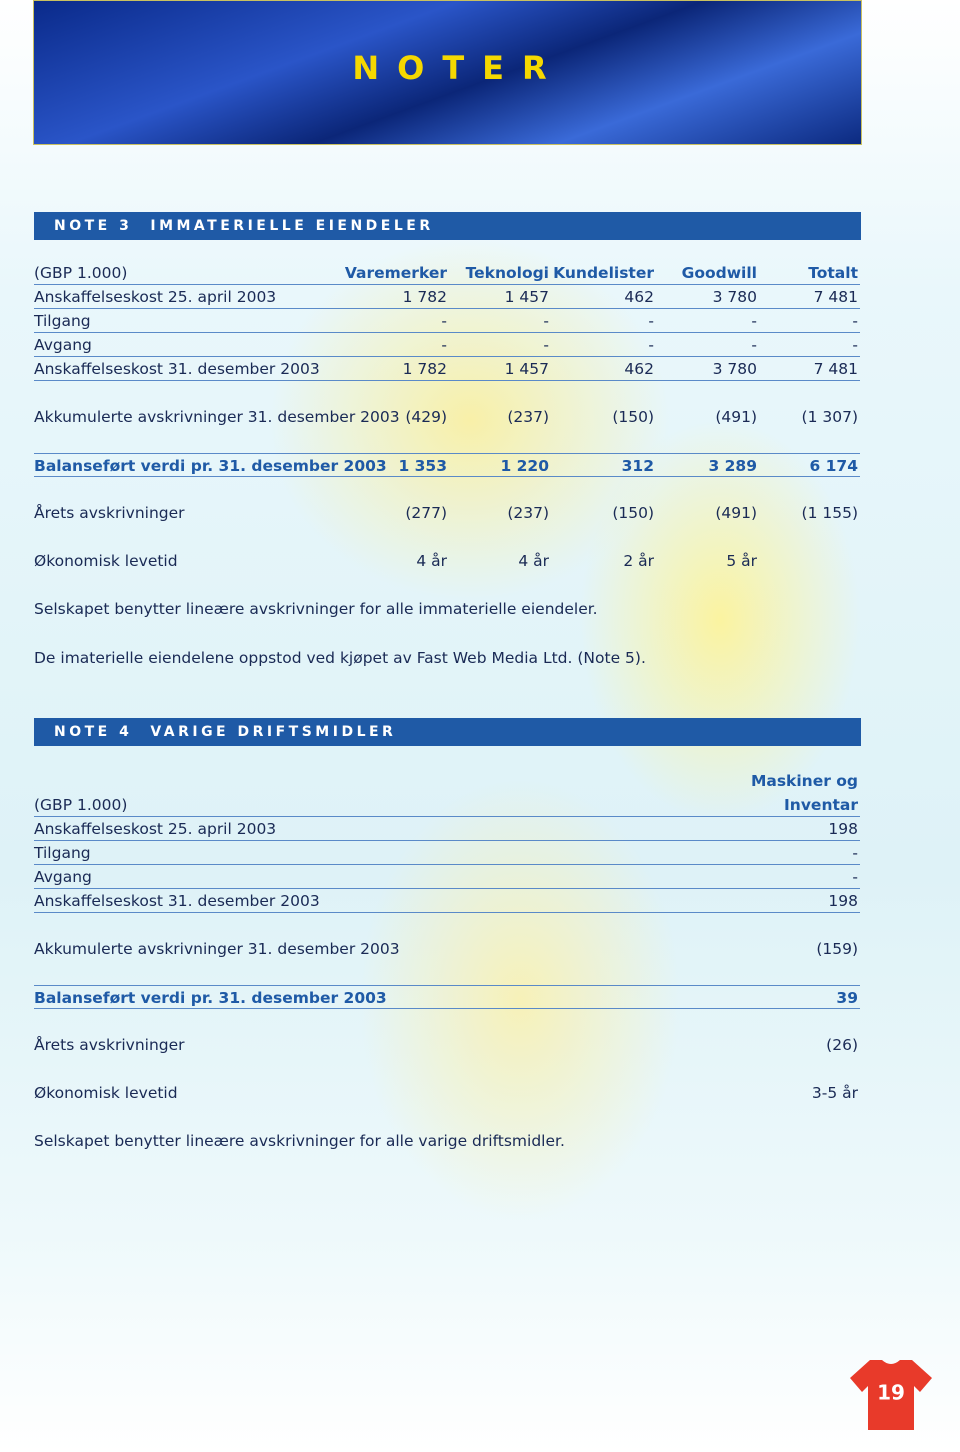  What do you see at coordinates (81, 805) in the screenshot?
I see `unit-label: (GBP 1.000)` at bounding box center [81, 805].